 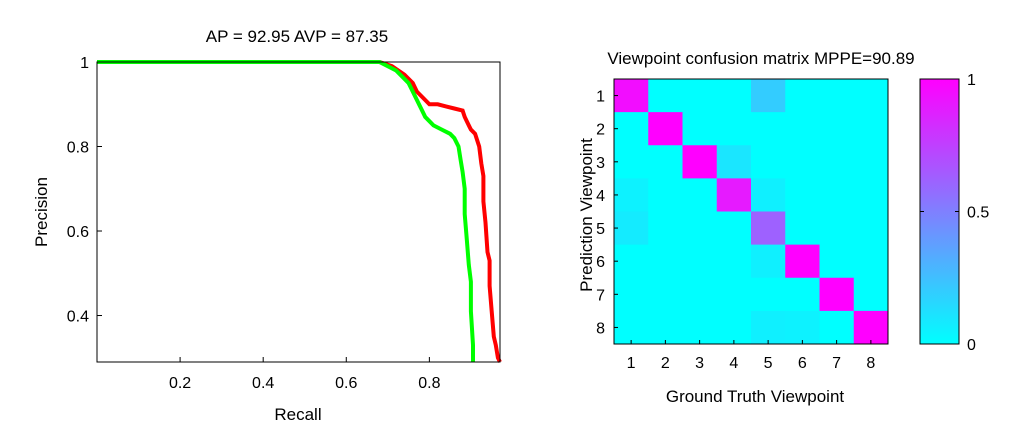 What do you see at coordinates (870, 363) in the screenshot?
I see `cm-x-tick-label: 8` at bounding box center [870, 363].